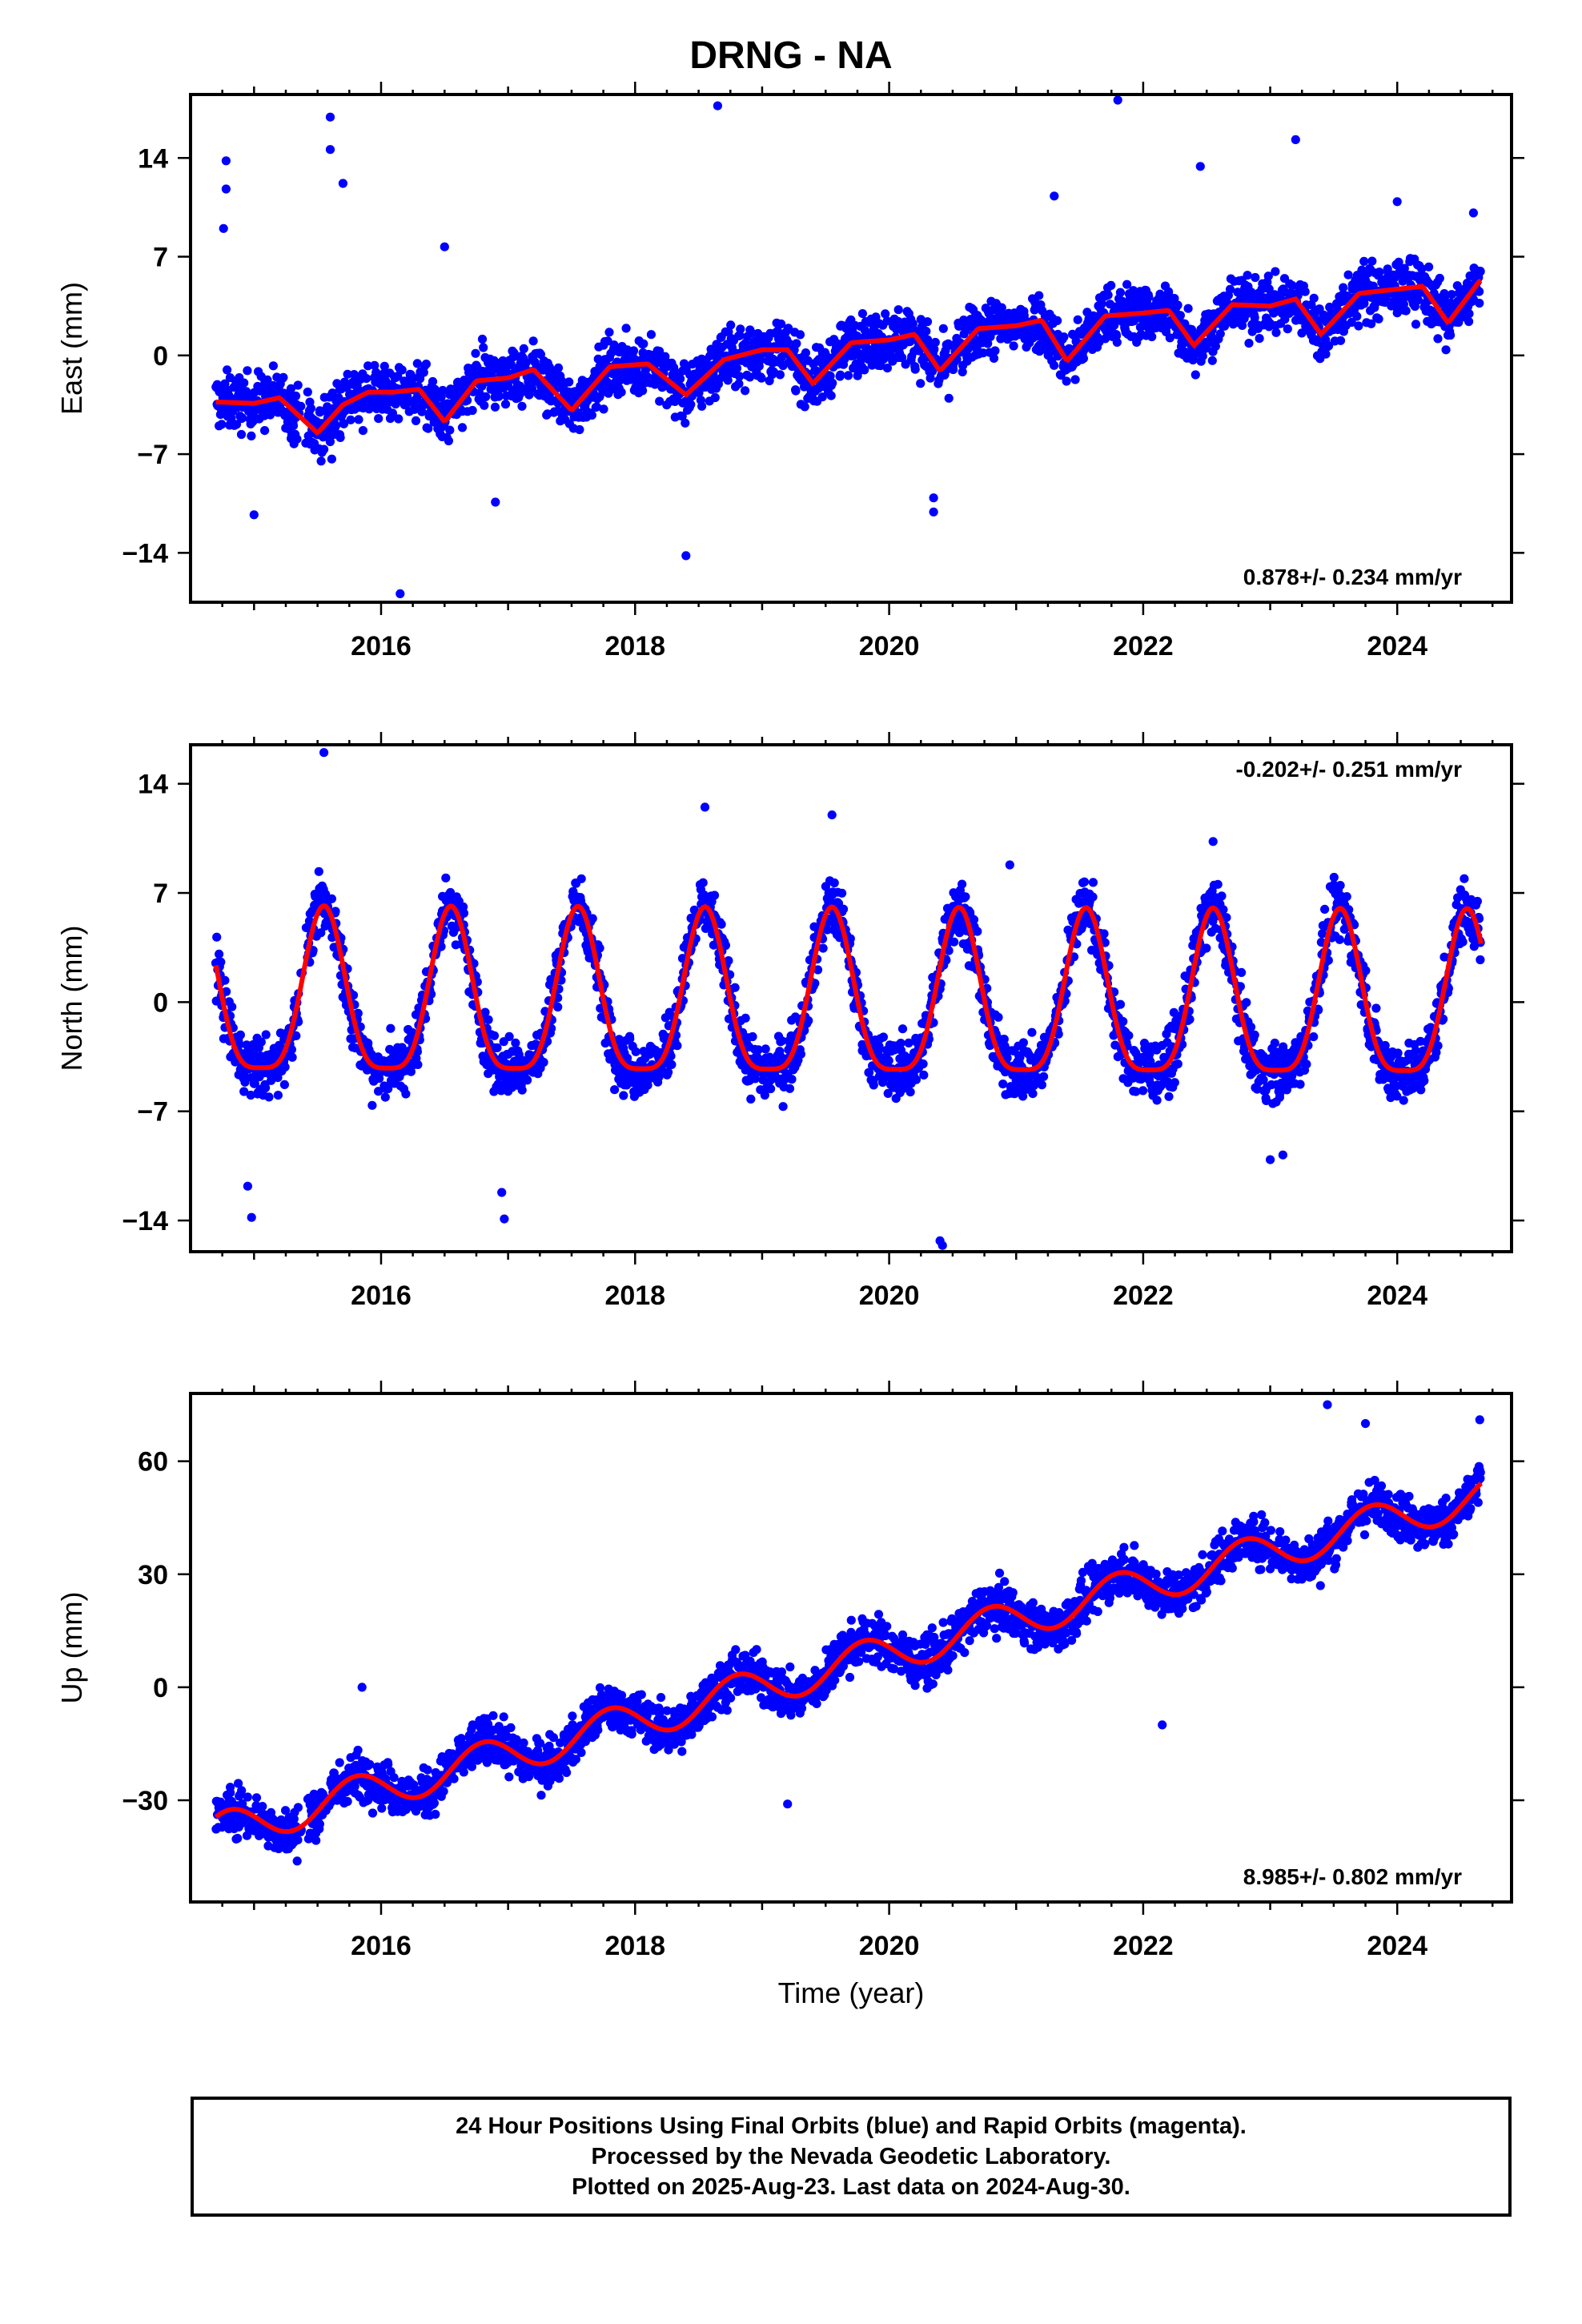 The image size is (1582, 2324). What do you see at coordinates (1143, 646) in the screenshot?
I see `x-tick-label: 2022` at bounding box center [1143, 646].